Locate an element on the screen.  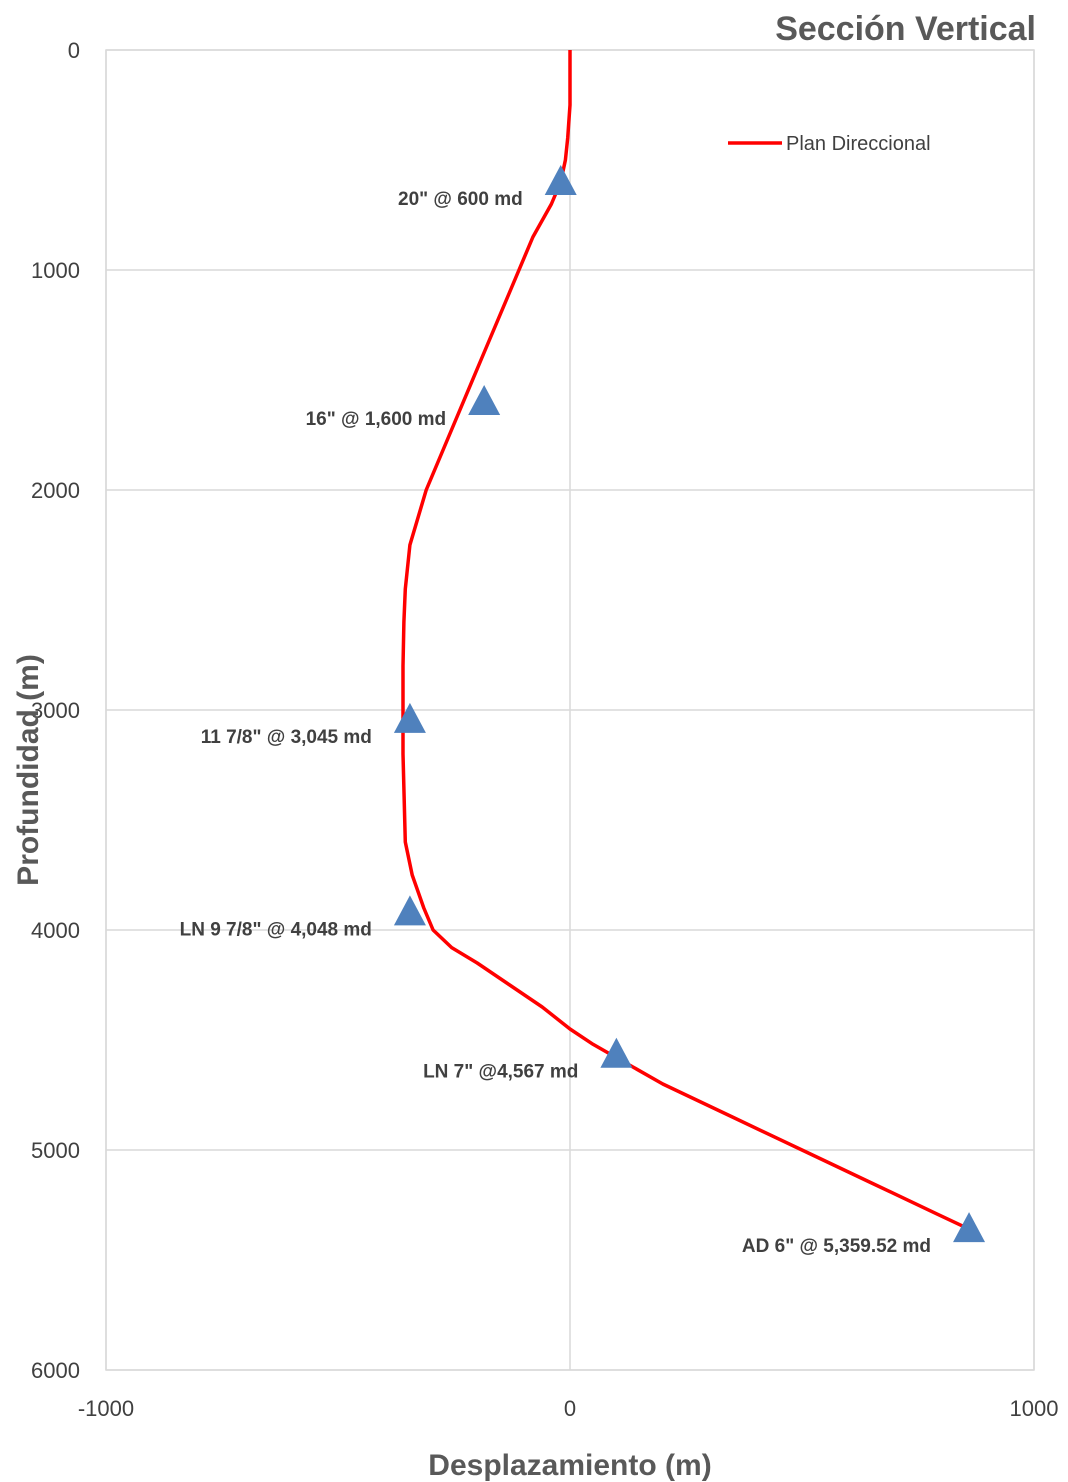
casing-point-label: 11 7/8" @ 3,045 md is located at coordinates (286, 737).